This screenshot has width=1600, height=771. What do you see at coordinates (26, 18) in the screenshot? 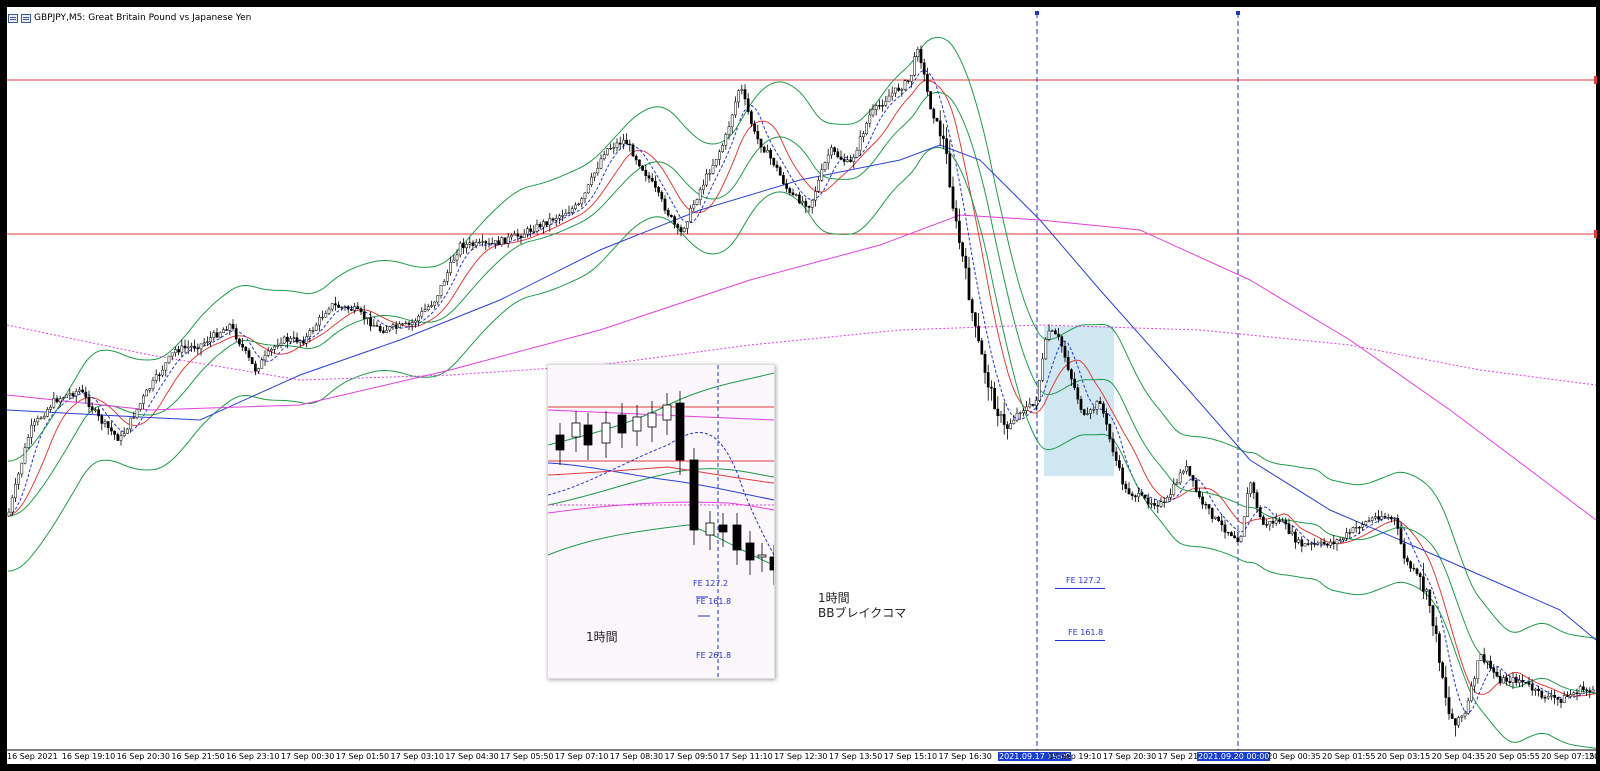
I see `chart-window-icon` at bounding box center [26, 18].